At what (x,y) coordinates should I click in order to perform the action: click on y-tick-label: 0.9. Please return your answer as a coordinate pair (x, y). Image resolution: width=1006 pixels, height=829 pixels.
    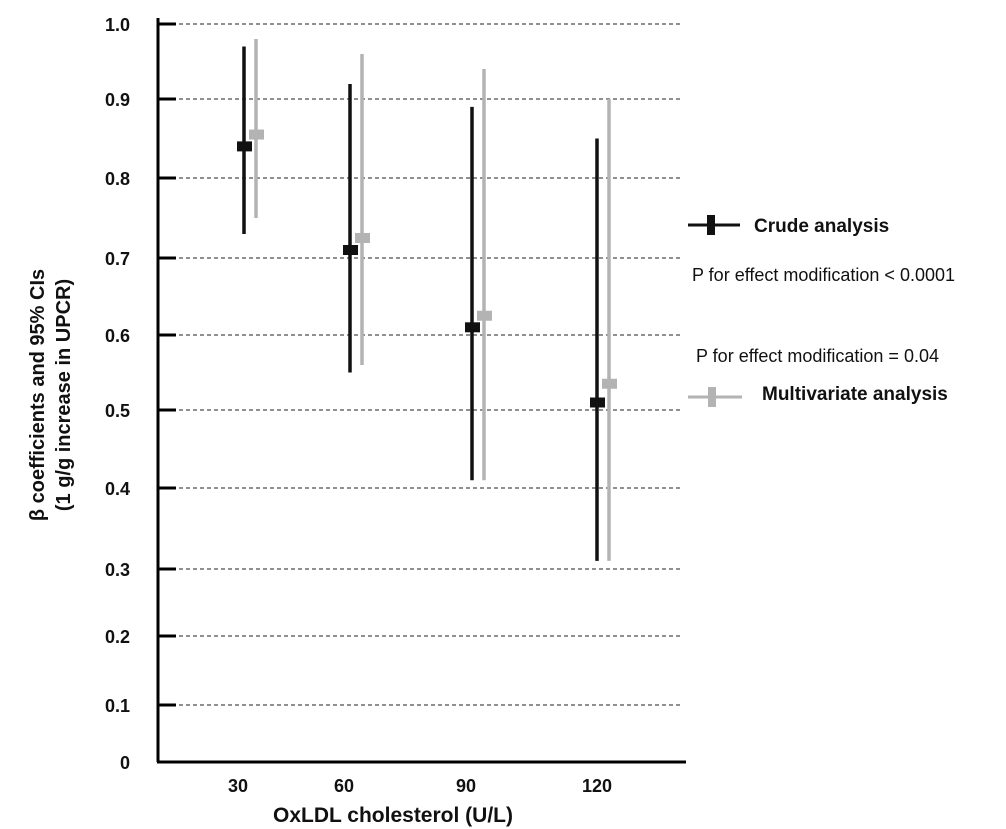
    Looking at the image, I should click on (117, 100).